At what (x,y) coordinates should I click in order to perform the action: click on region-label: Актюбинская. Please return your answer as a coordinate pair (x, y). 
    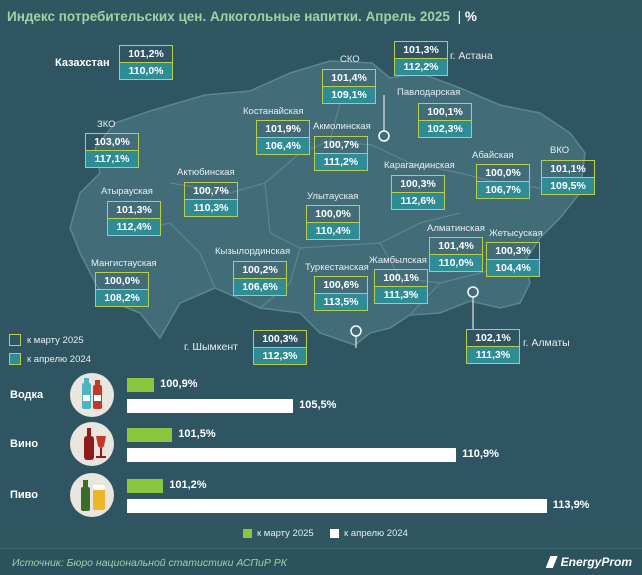
    Looking at the image, I should click on (206, 172).